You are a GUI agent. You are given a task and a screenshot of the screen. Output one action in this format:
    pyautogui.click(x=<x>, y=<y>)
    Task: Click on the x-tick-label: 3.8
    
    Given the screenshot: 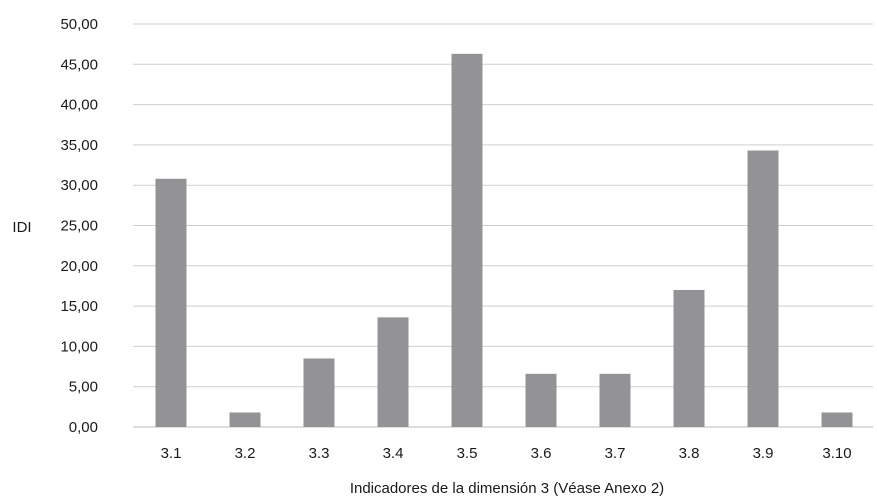 What is the action you would take?
    pyautogui.click(x=689, y=453)
    